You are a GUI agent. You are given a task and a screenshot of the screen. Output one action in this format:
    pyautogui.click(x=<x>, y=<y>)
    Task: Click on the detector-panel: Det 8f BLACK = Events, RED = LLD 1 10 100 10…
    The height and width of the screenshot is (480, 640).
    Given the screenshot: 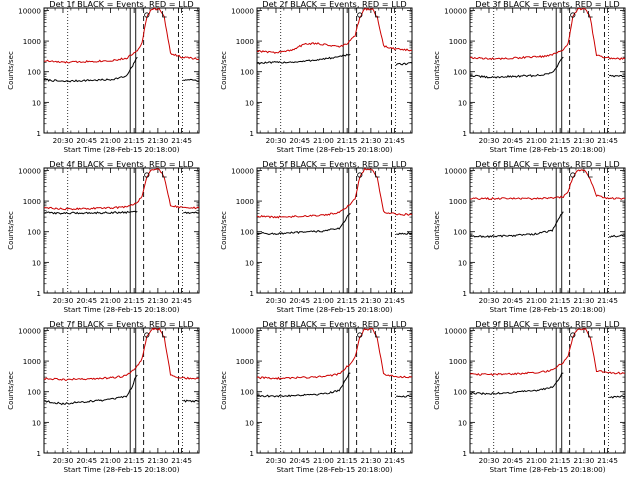 What is the action you would take?
    pyautogui.click(x=316, y=396)
    